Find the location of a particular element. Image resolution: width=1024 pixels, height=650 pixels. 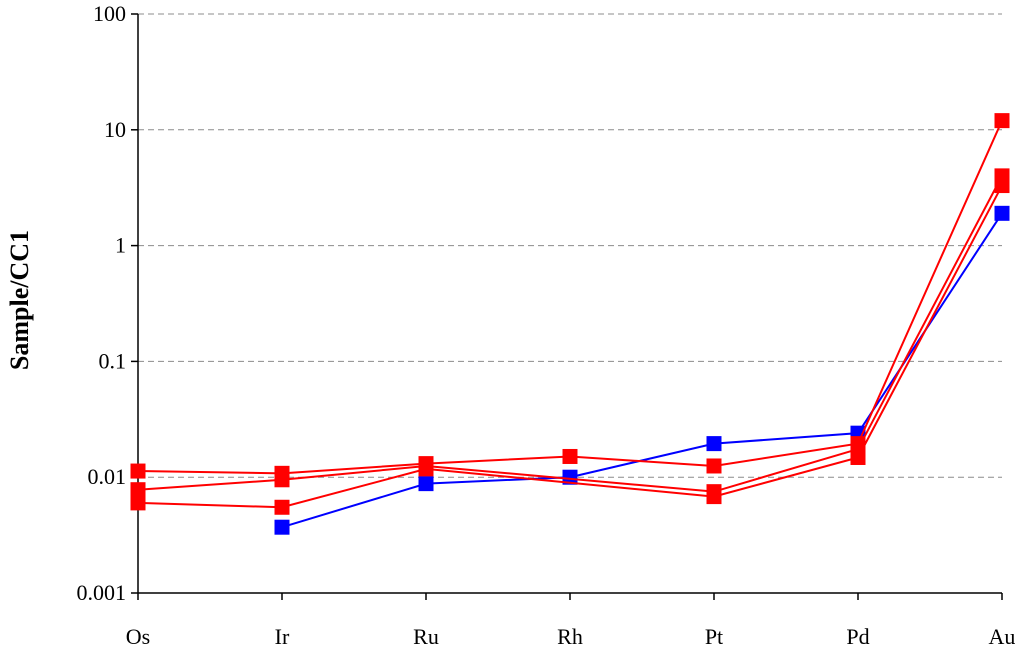

x-tick-label: Os is located at coordinates (138, 636).